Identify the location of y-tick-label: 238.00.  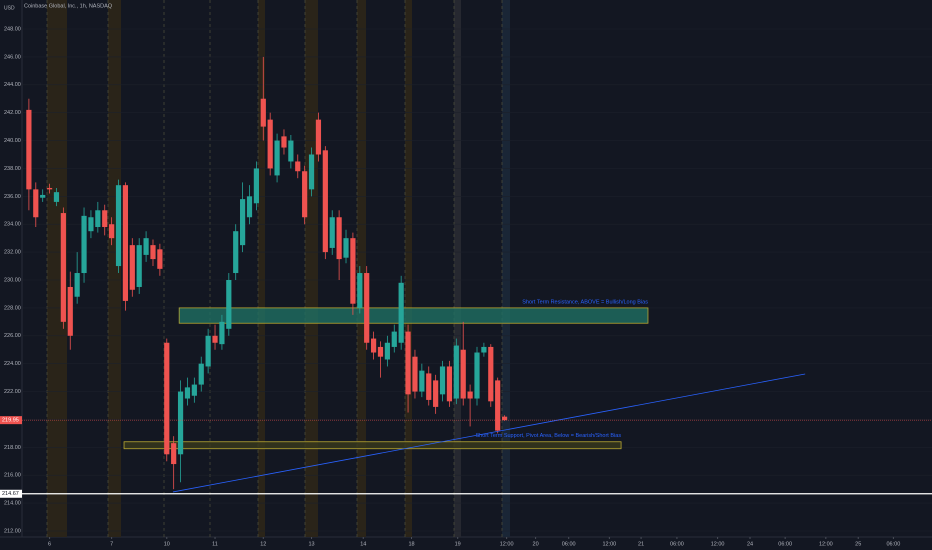
(12, 169).